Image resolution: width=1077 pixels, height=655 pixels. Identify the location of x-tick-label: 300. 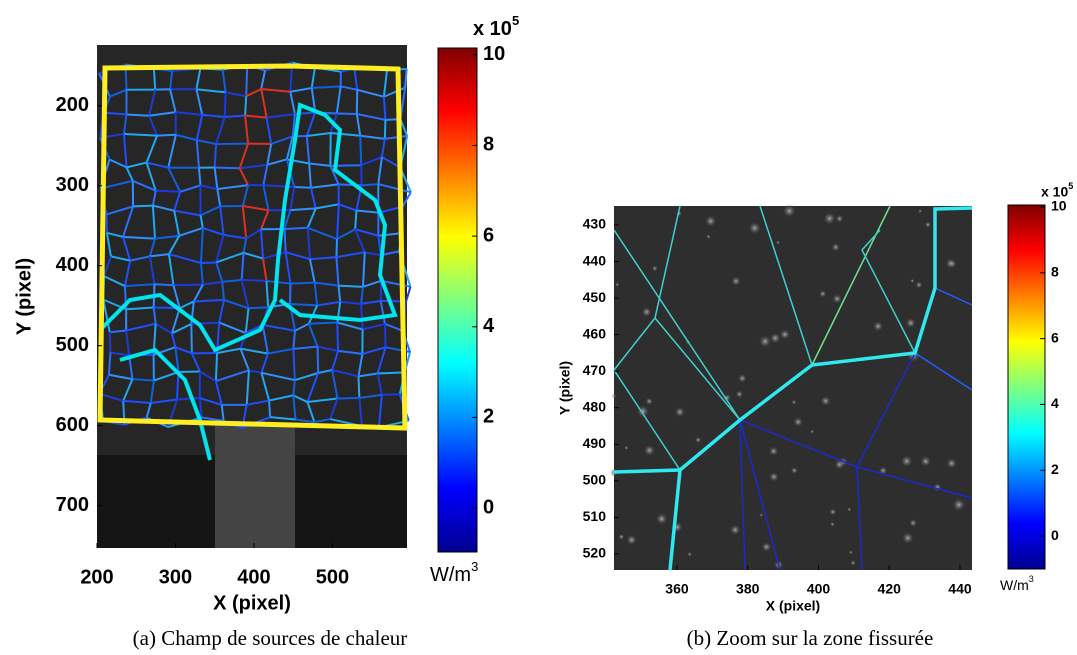
(175, 577).